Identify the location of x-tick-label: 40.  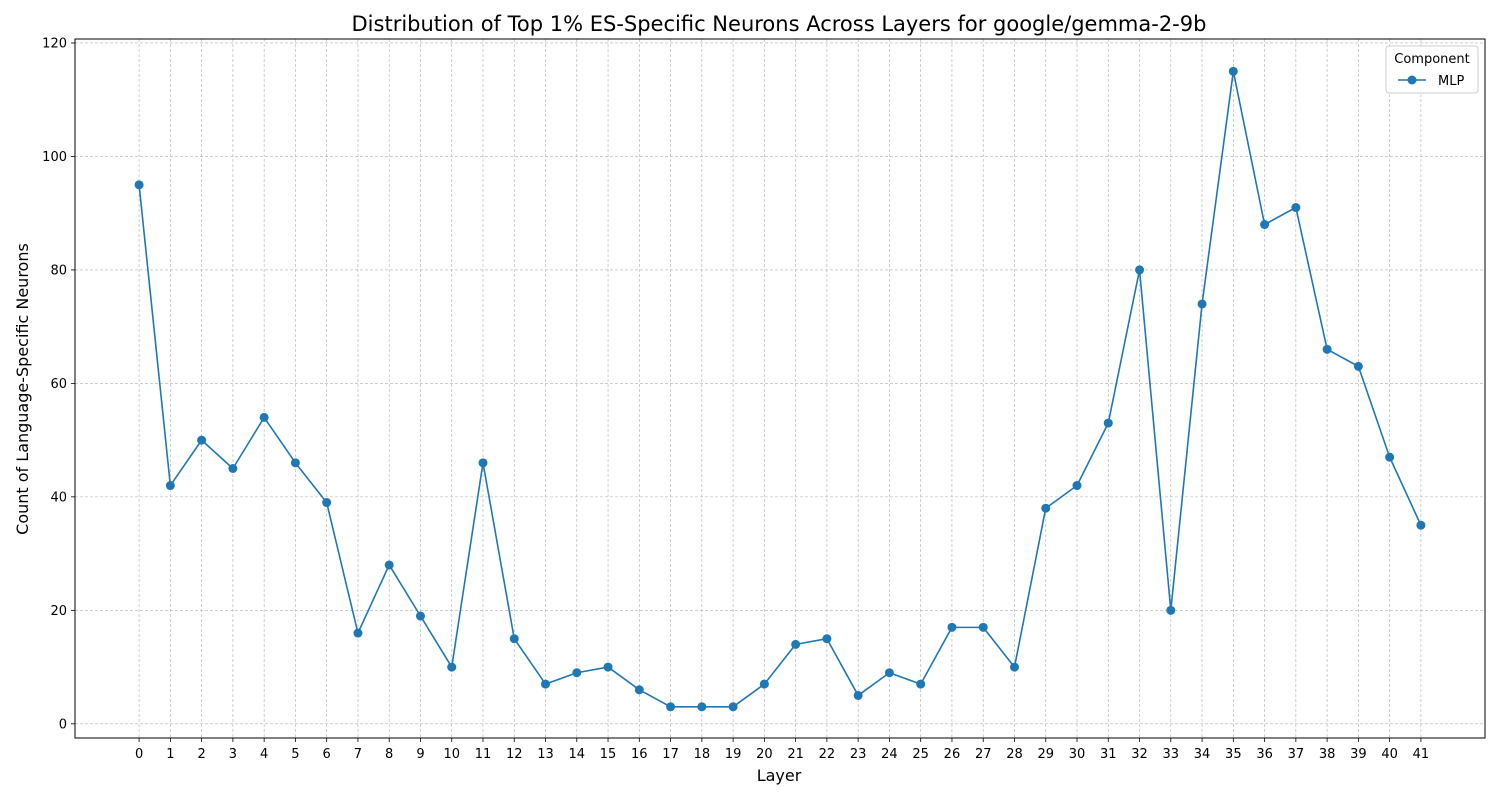
(1389, 754).